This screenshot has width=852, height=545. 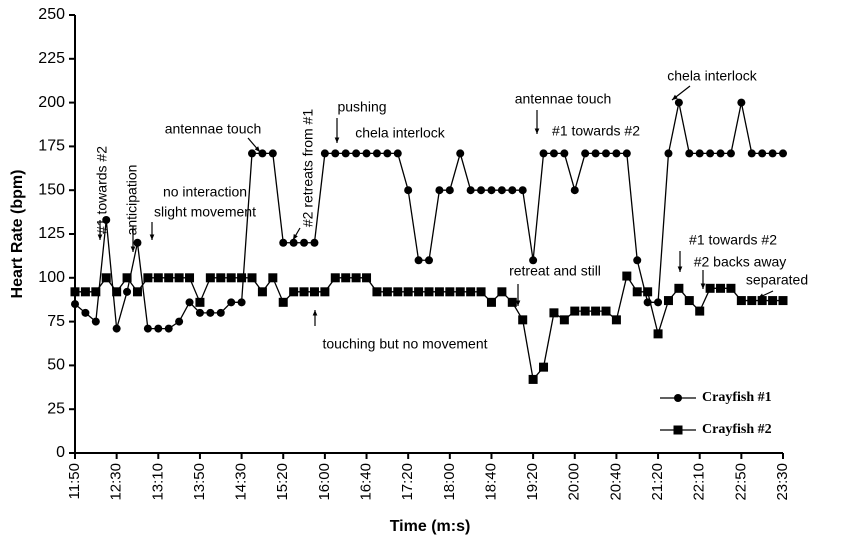 I want to click on x-tick-label: 22:10, so click(x=699, y=482).